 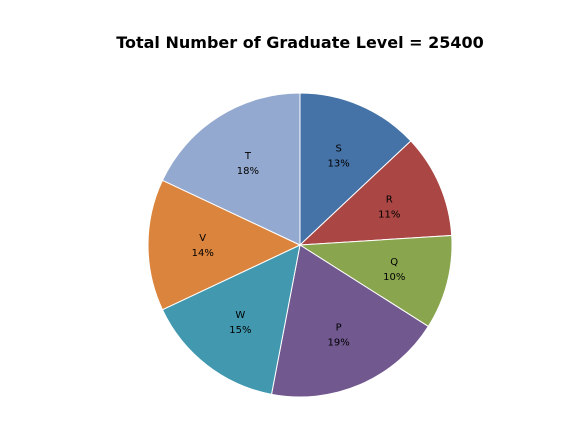 I want to click on pie-slice-v, so click(x=224, y=245).